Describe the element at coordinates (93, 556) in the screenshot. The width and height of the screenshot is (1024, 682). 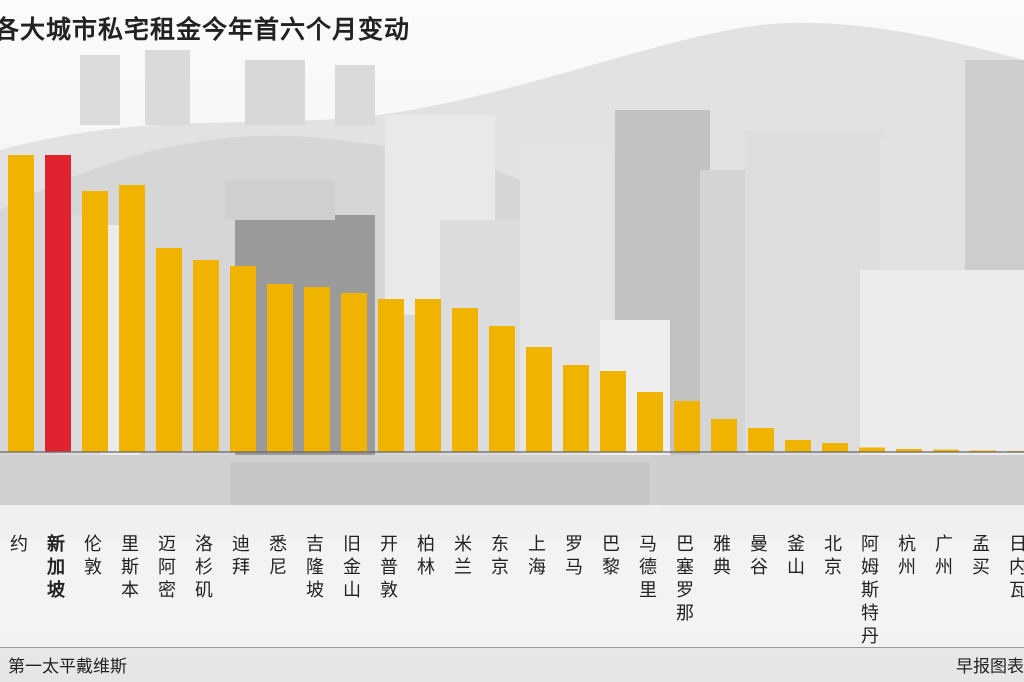
I see `category-label-2: 伦敦` at that location.